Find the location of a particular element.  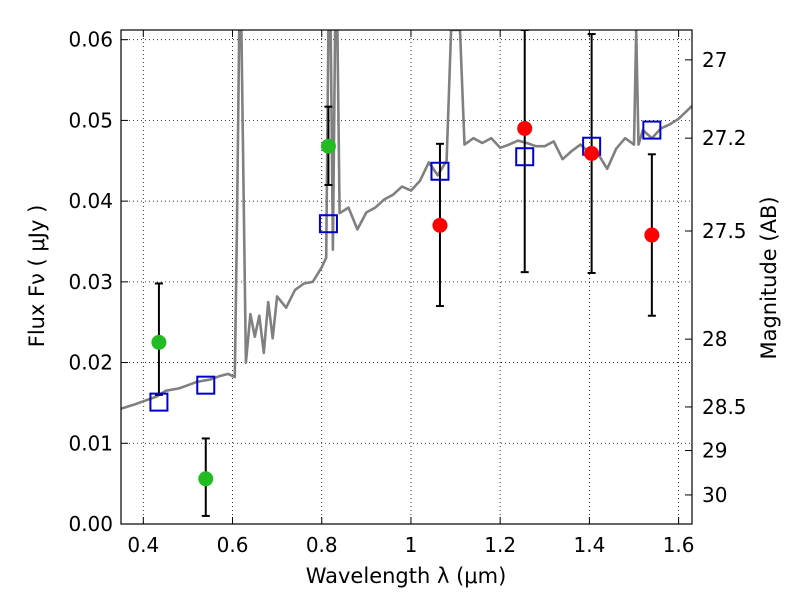

y-tick-label: 0.05 is located at coordinates (90, 120).